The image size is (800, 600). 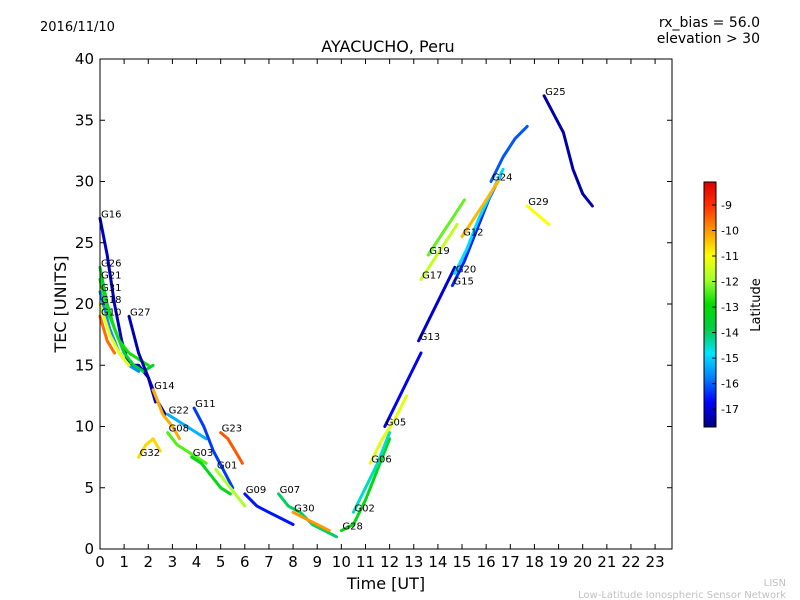 What do you see at coordinates (630, 562) in the screenshot?
I see `x-tick-label: 22` at bounding box center [630, 562].